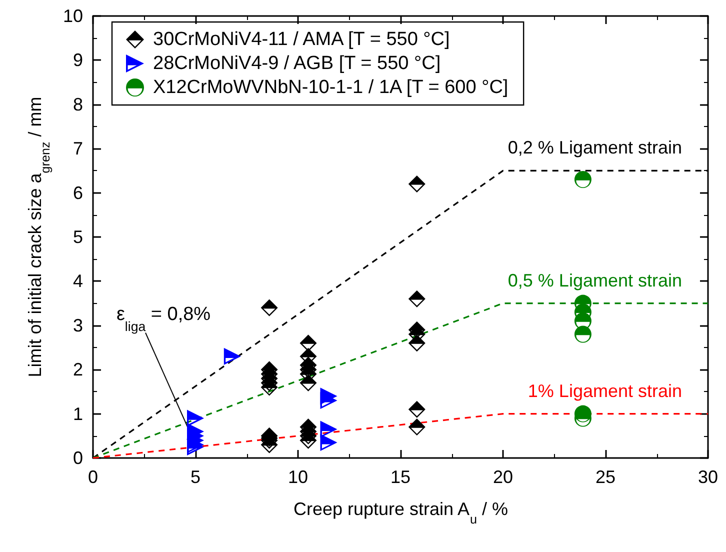 This screenshot has width=726, height=552. What do you see at coordinates (595, 280) in the screenshot?
I see `series-label: 0,5 % Ligament strain` at bounding box center [595, 280].